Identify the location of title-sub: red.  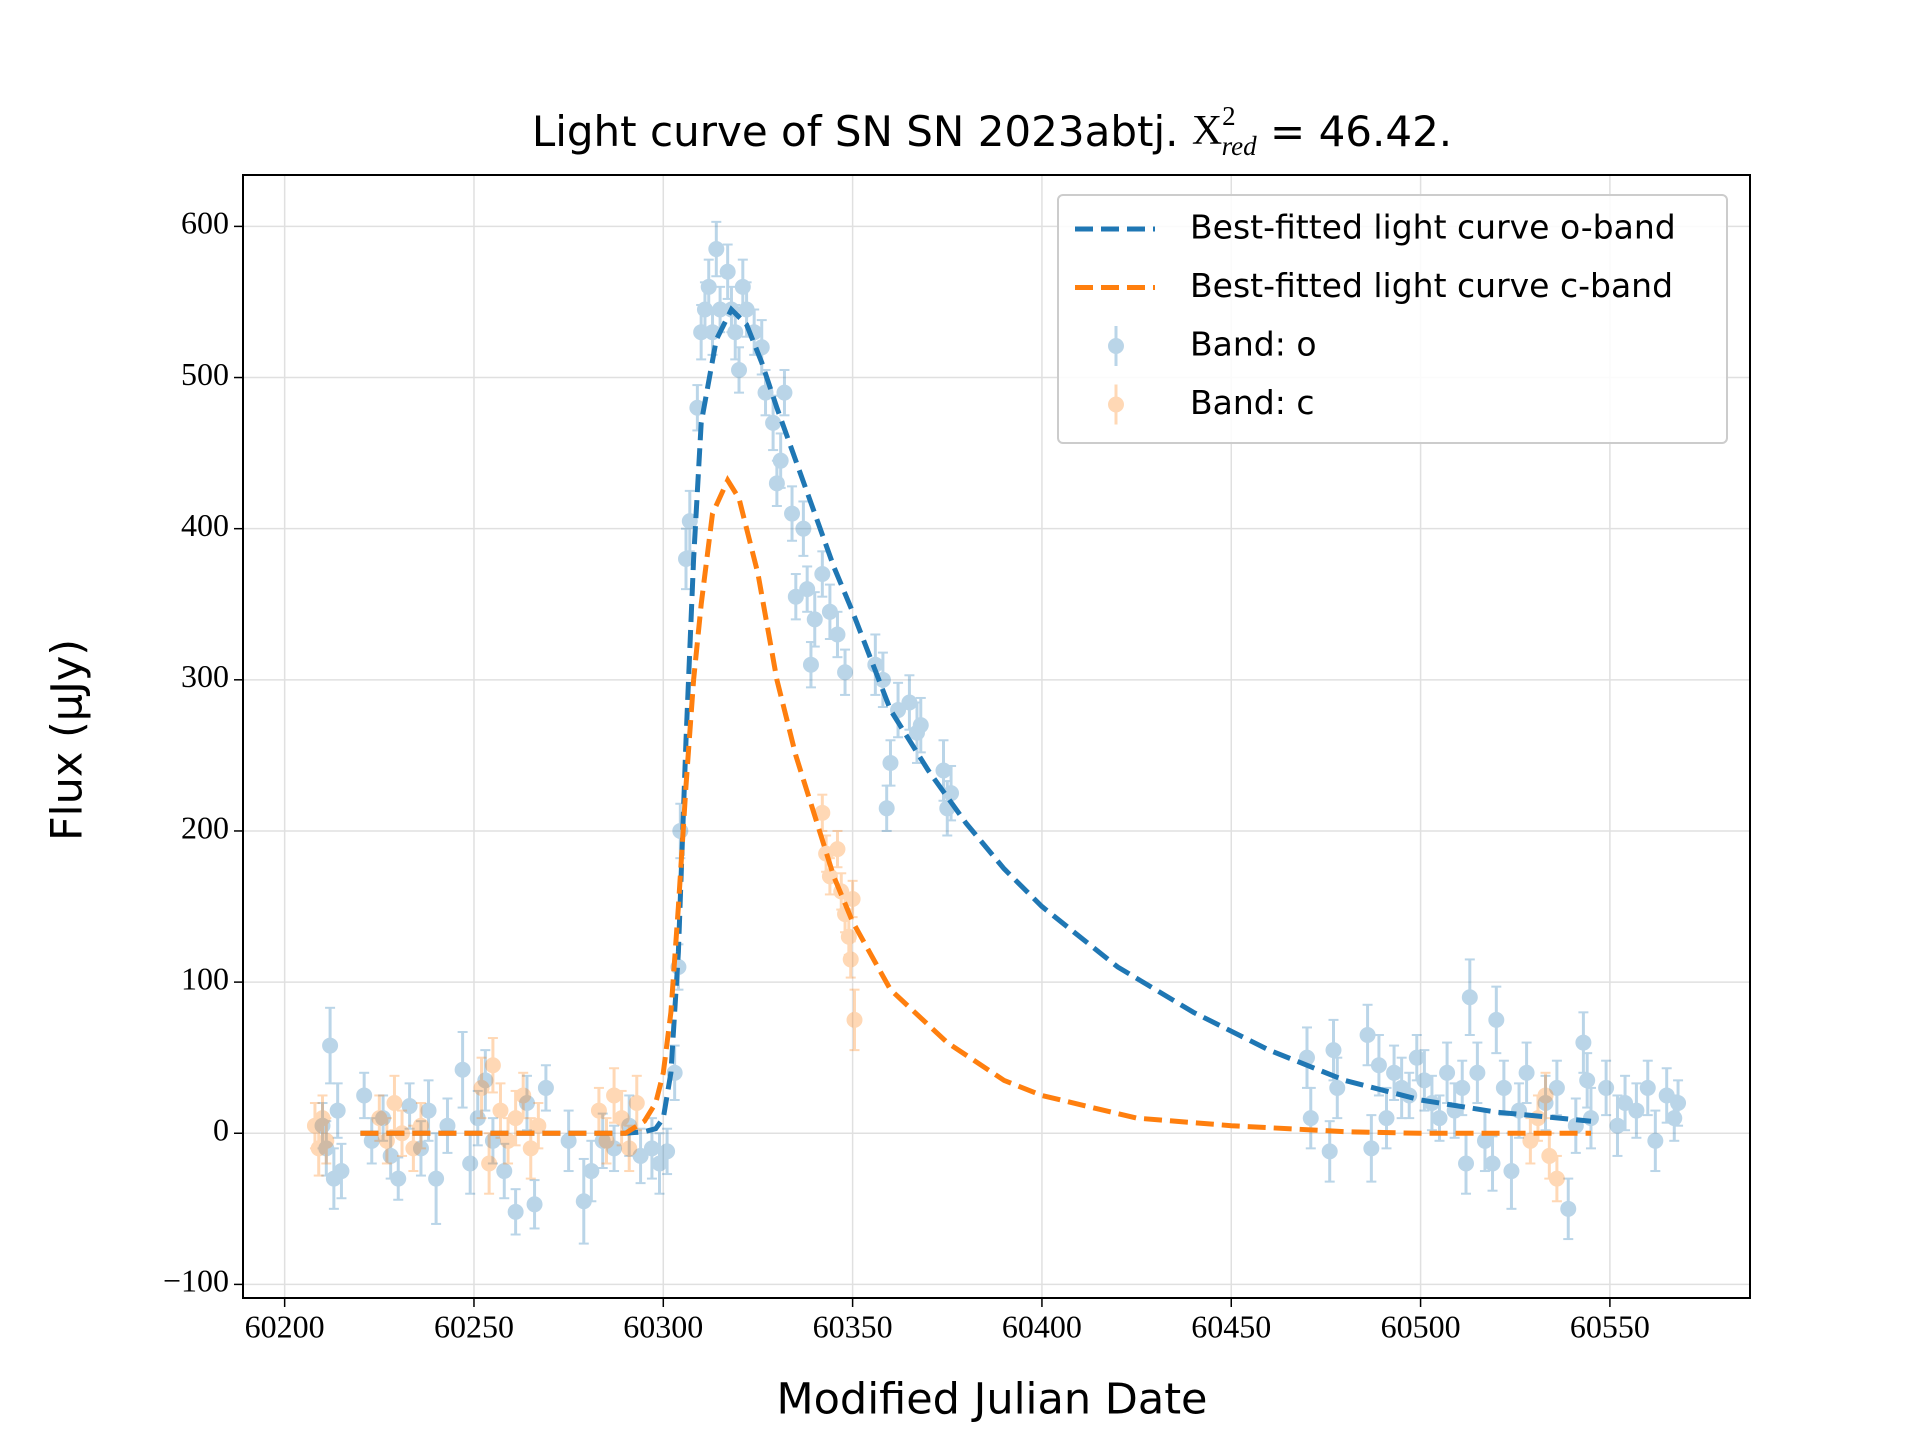
(1239, 146).